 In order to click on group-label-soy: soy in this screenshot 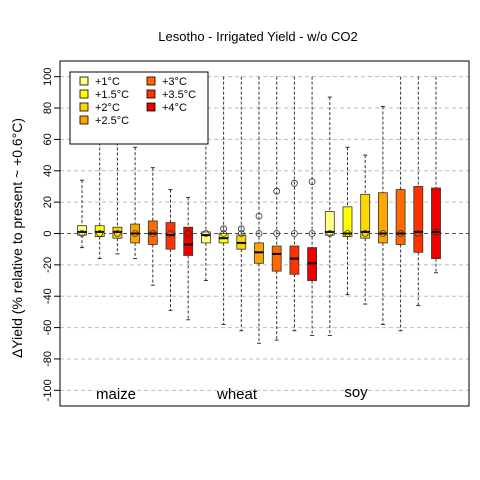, I will do `click(356, 392)`.